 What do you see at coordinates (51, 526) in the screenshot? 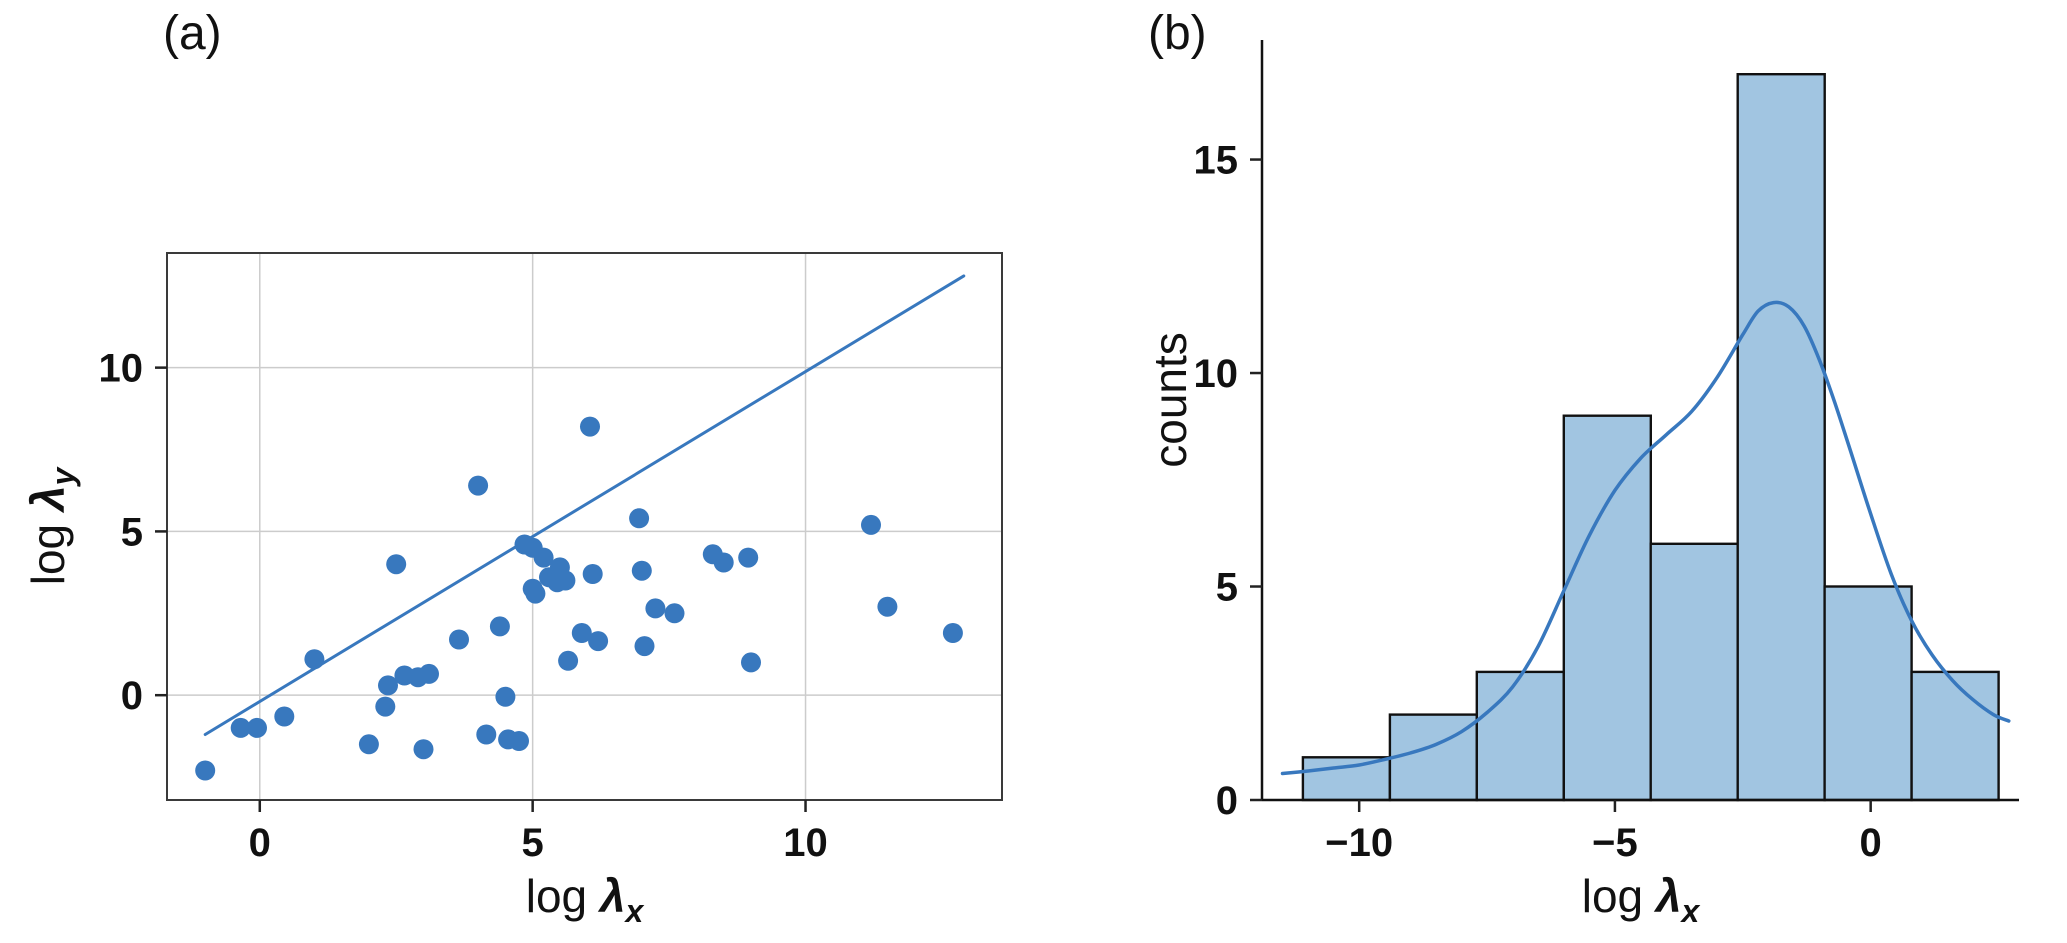
I see `scatter-y-axis-label: log λy` at bounding box center [51, 526].